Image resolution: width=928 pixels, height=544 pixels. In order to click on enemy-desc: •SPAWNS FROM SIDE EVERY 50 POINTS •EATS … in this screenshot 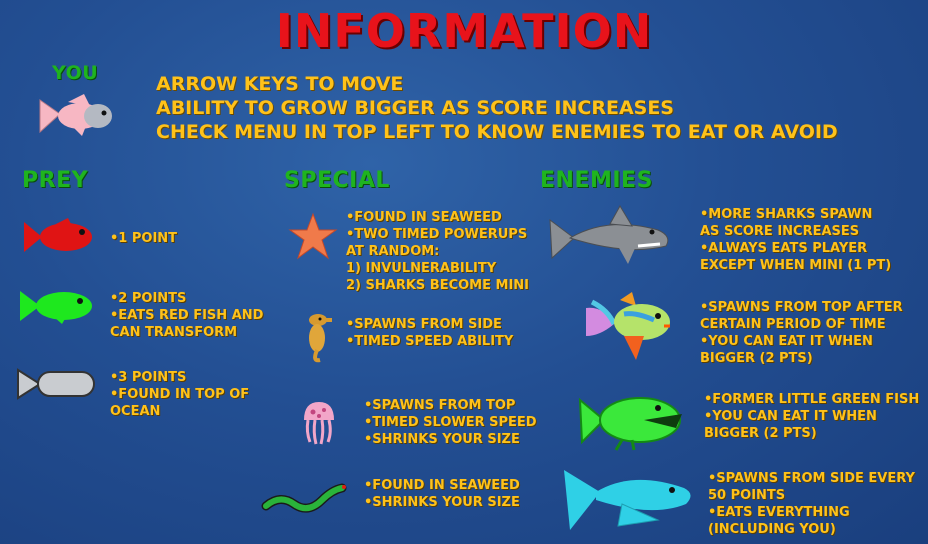, I will do `click(811, 504)`.